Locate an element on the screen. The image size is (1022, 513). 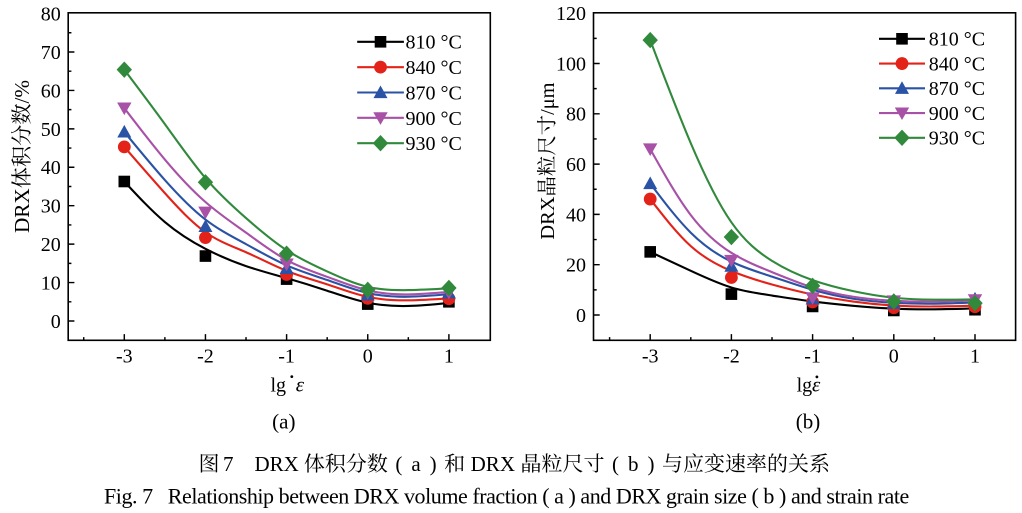
svg-text: 120 is located at coordinates (571, 14).